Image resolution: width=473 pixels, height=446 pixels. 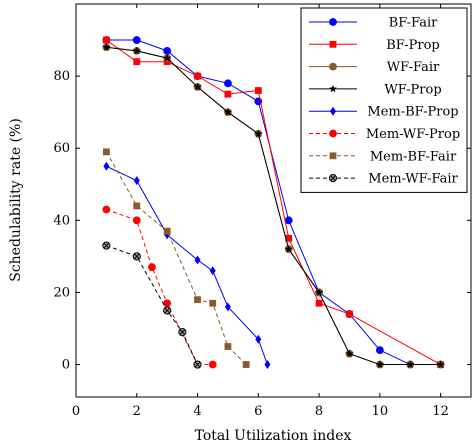 What do you see at coordinates (319, 411) in the screenshot?
I see `x-tick-label: 8` at bounding box center [319, 411].